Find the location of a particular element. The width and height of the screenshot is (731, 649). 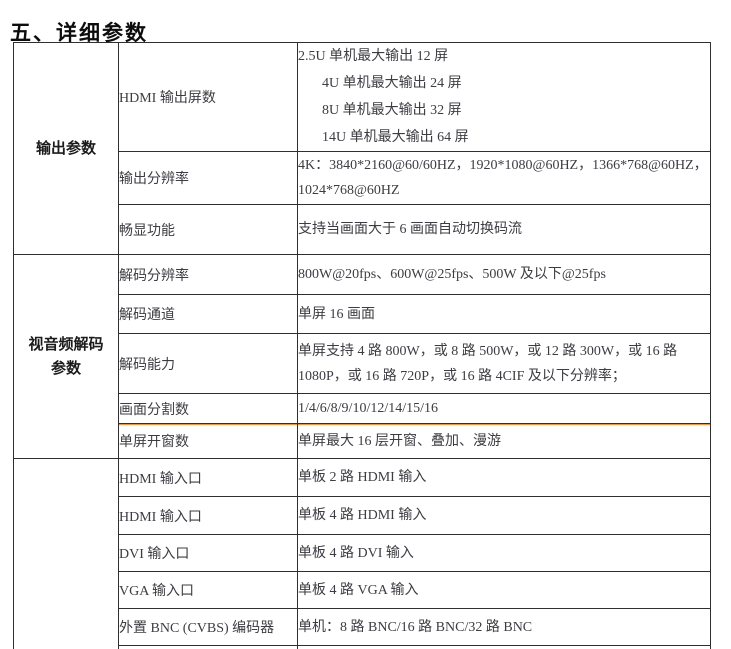

value-cell: 800W@20fps、600W@25fps、500W 及以下@25fps is located at coordinates (504, 274).